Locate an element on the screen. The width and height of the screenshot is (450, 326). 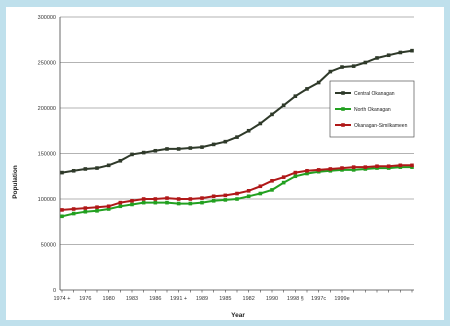
legend-item: North Okanagan is located at coordinates (363, 110).